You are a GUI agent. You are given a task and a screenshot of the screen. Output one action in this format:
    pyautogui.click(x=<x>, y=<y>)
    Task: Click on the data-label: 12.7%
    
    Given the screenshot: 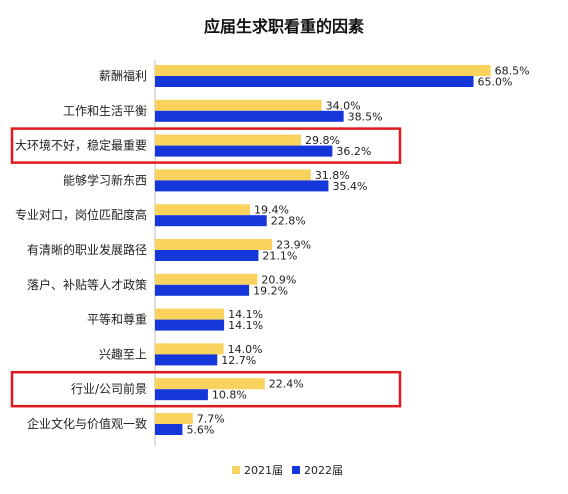 What is the action you would take?
    pyautogui.click(x=238, y=360)
    